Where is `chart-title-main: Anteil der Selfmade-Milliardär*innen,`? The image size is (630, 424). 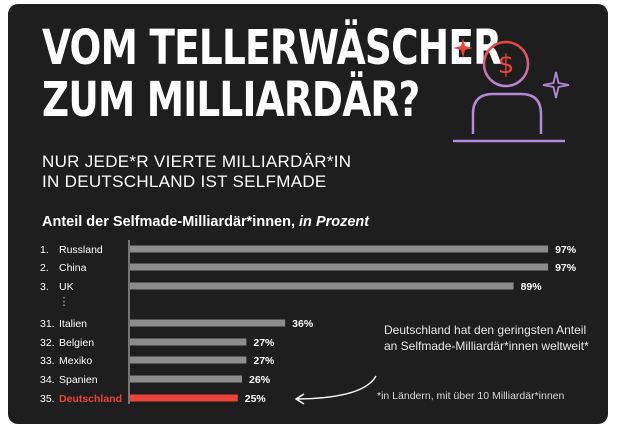
chart-title-main: Anteil der Selfmade-Milliardär*innen, is located at coordinates (168, 222).